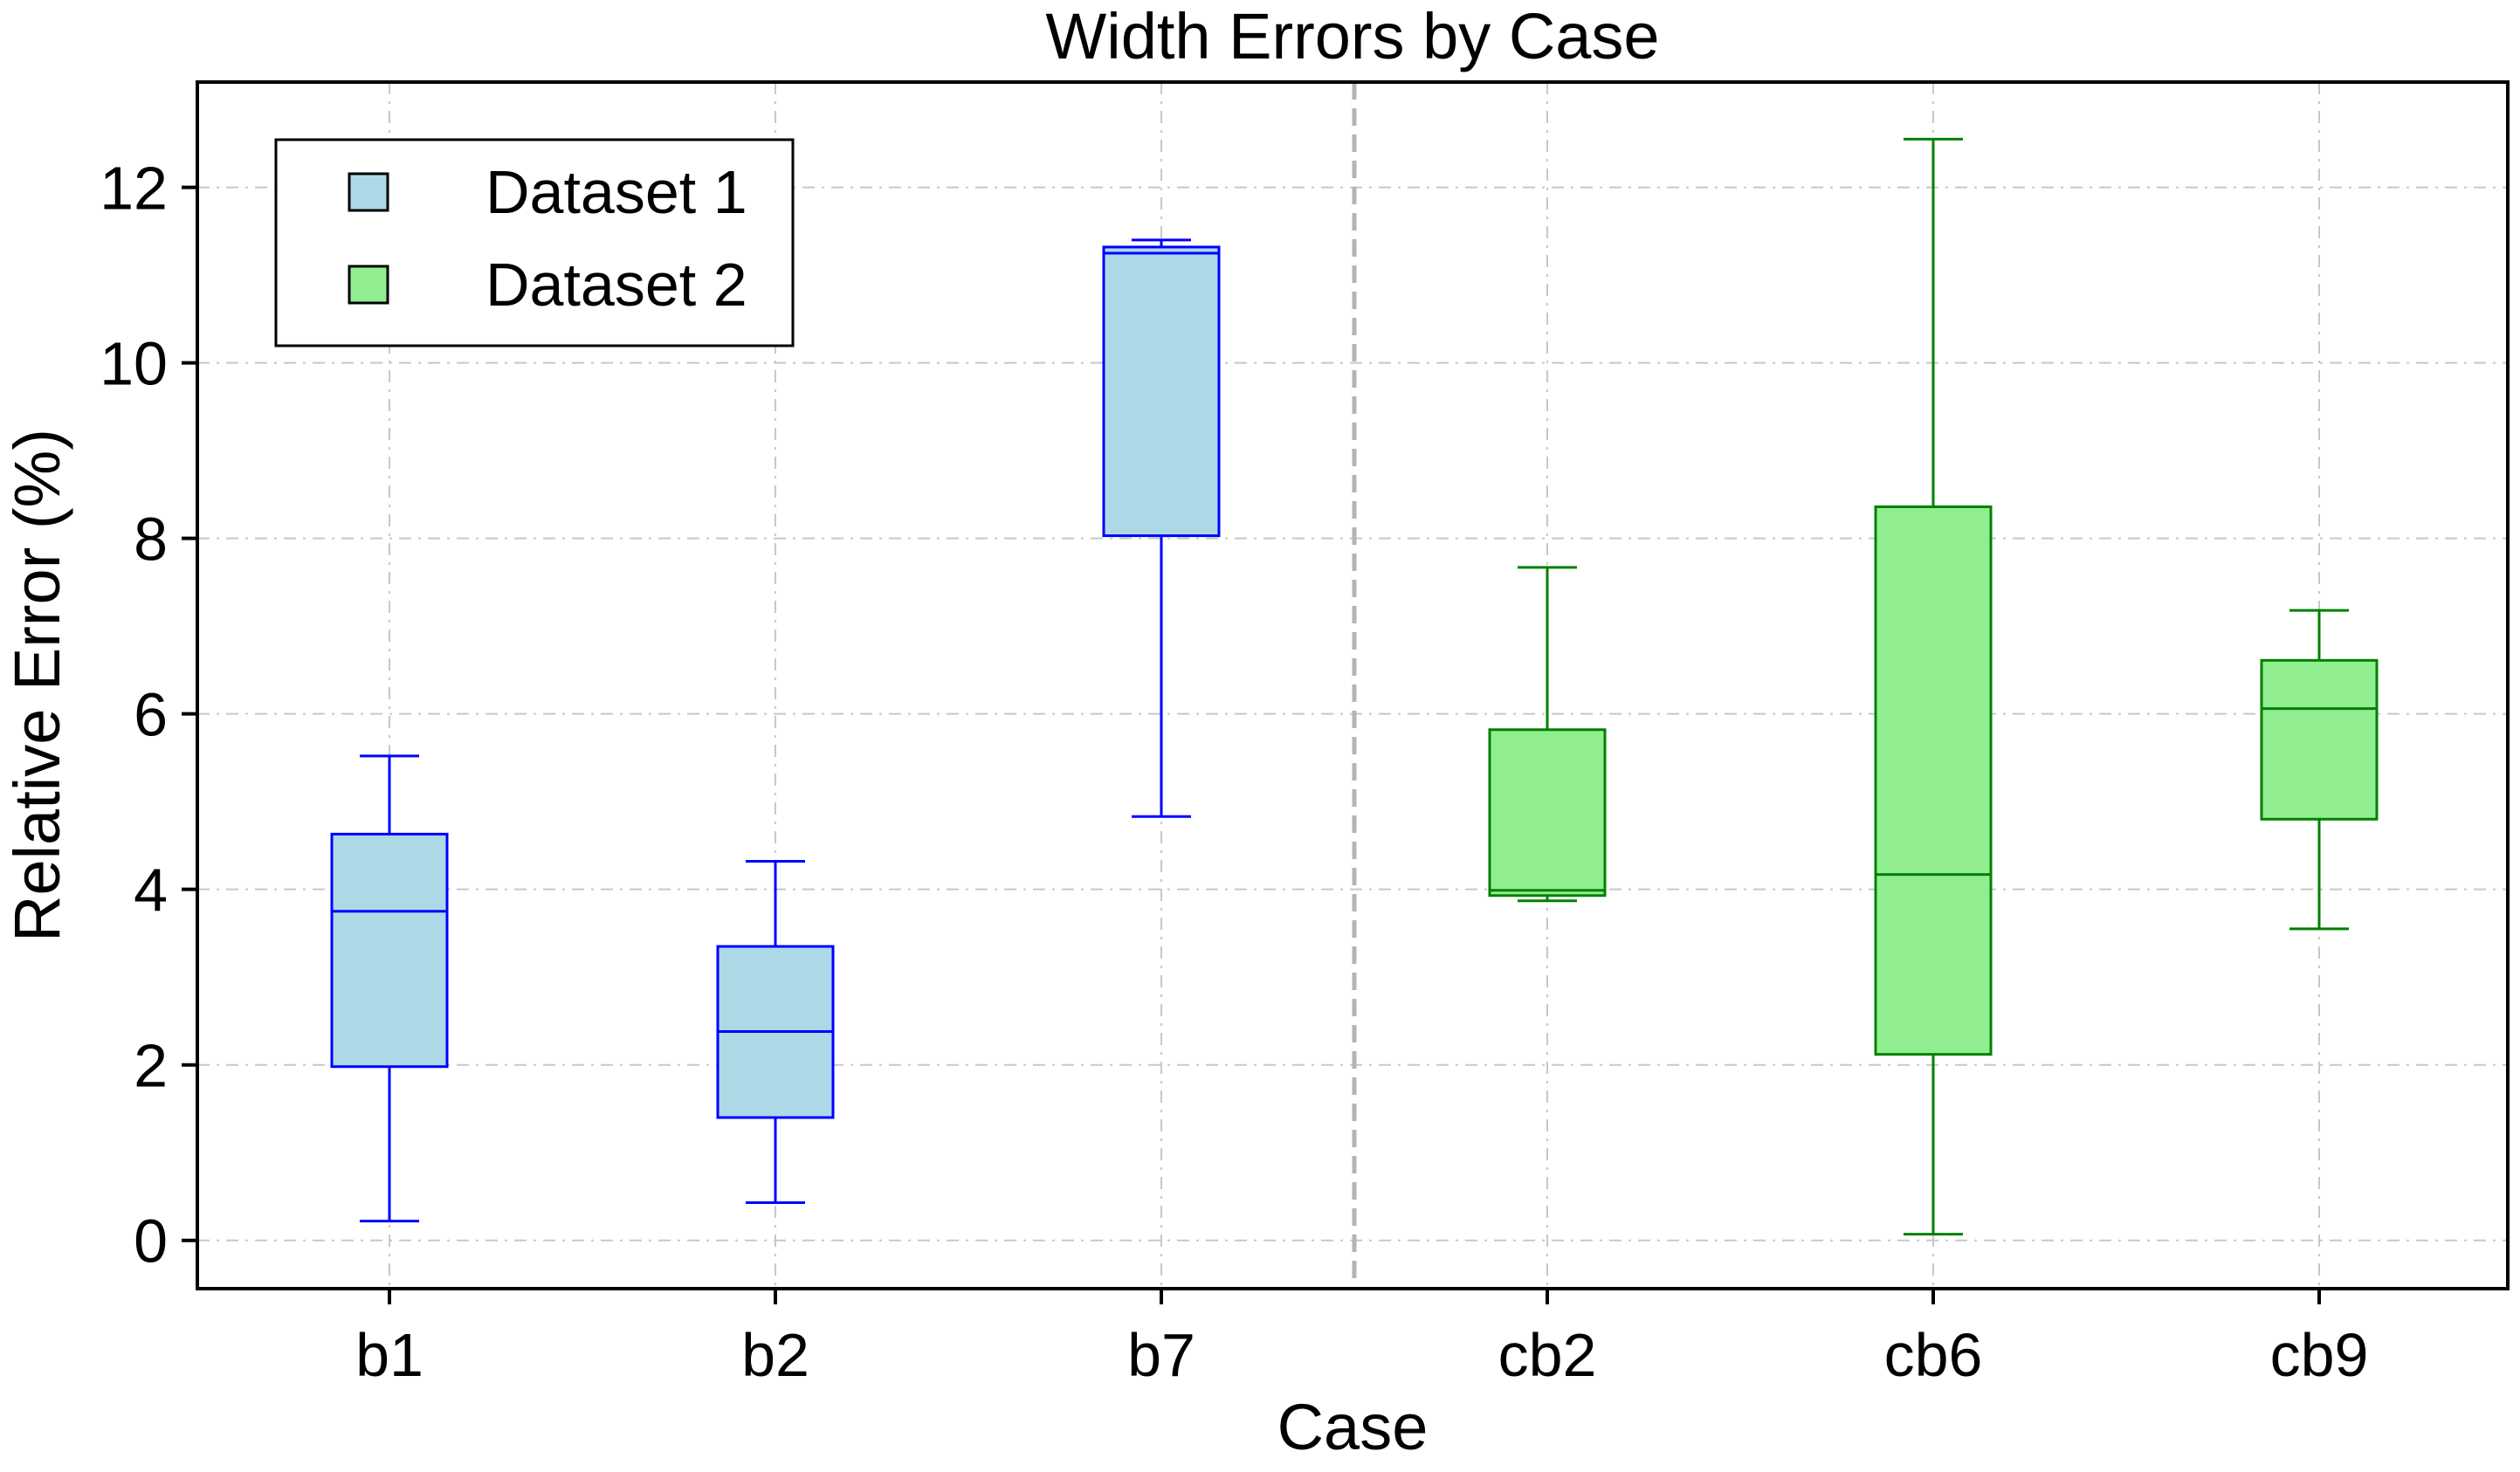 The width and height of the screenshot is (2520, 1472). What do you see at coordinates (134, 364) in the screenshot?
I see `y-tick-label-10: 10` at bounding box center [134, 364].